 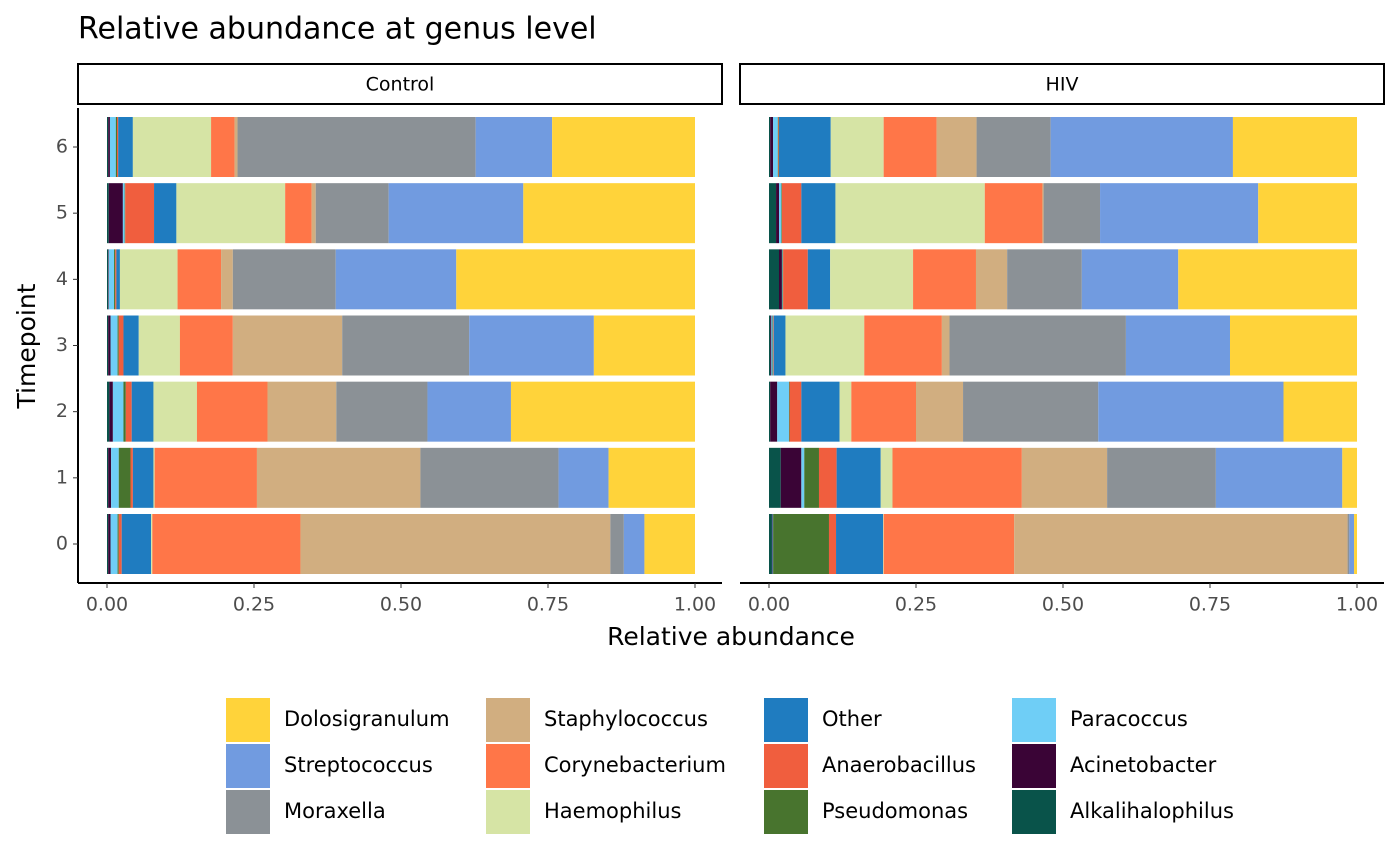 What do you see at coordinates (26, 346) in the screenshot?
I see `y-axis-label: Timepoint` at bounding box center [26, 346].